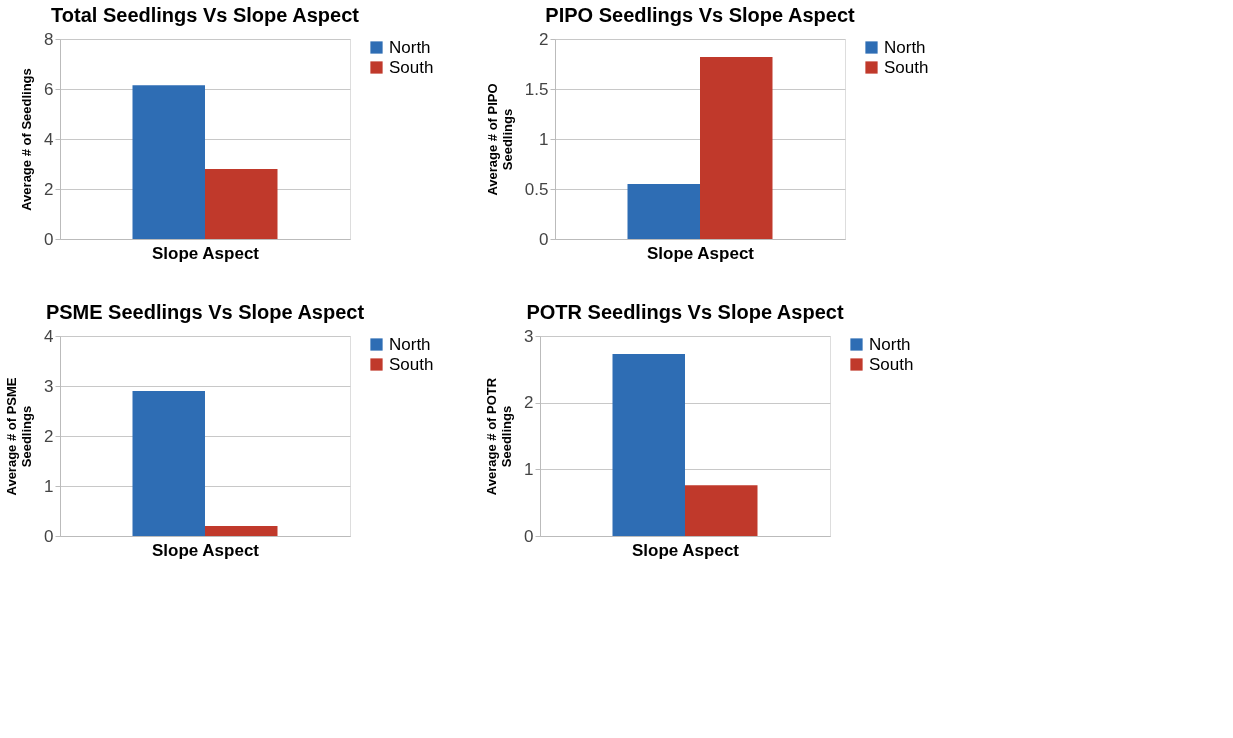 This screenshot has height=738, width=1233. I want to click on chart-title: PSME Seedlings Vs Slope Aspect, so click(205, 312).